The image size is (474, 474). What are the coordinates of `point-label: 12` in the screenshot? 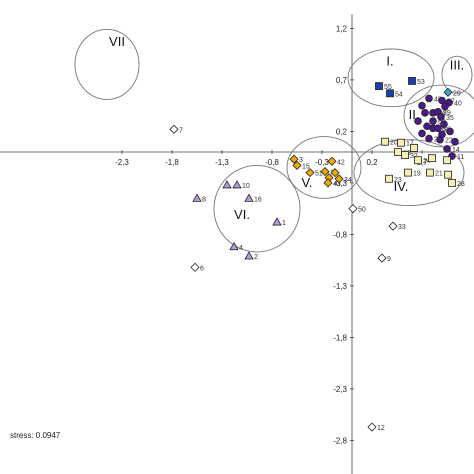 It's located at (381, 428).